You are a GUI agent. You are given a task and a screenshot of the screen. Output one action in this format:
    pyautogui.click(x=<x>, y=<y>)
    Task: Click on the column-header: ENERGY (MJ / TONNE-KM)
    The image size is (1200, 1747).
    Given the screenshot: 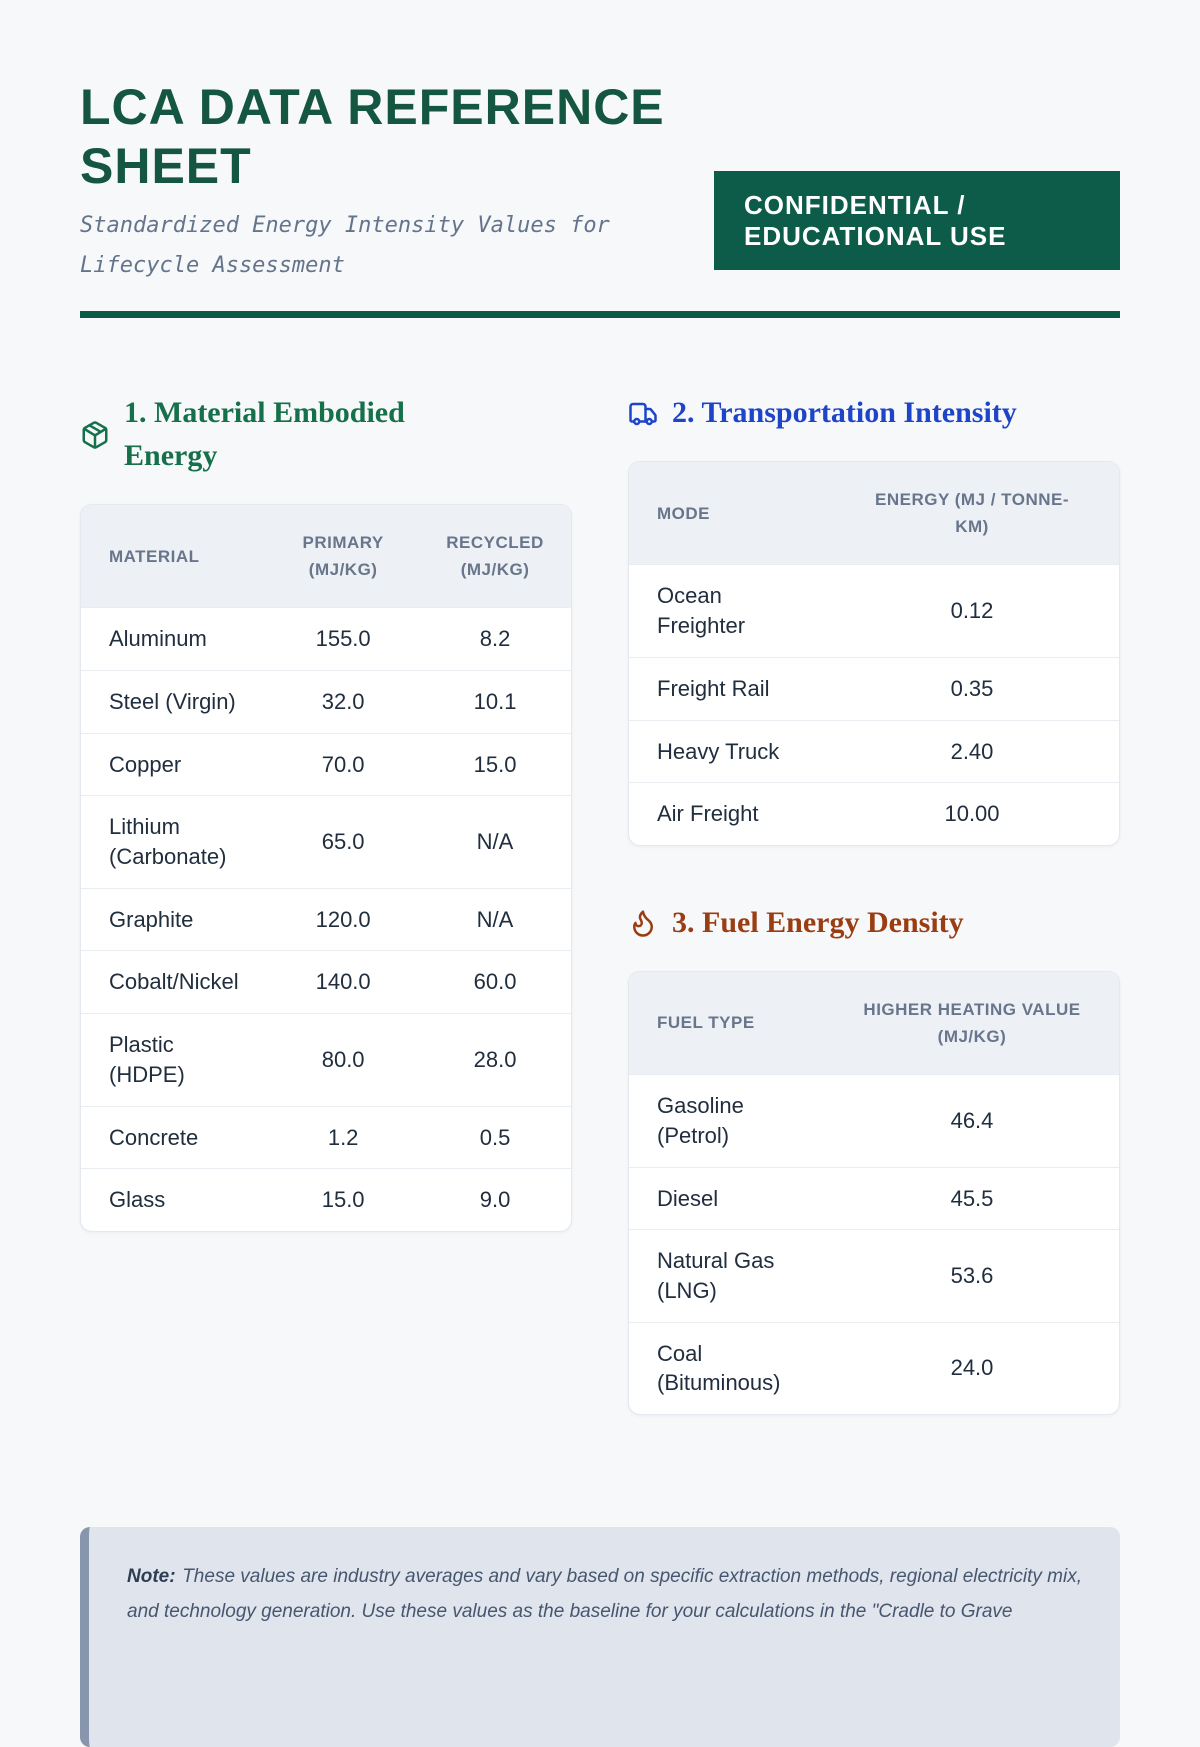 What is the action you would take?
    pyautogui.click(x=971, y=513)
    